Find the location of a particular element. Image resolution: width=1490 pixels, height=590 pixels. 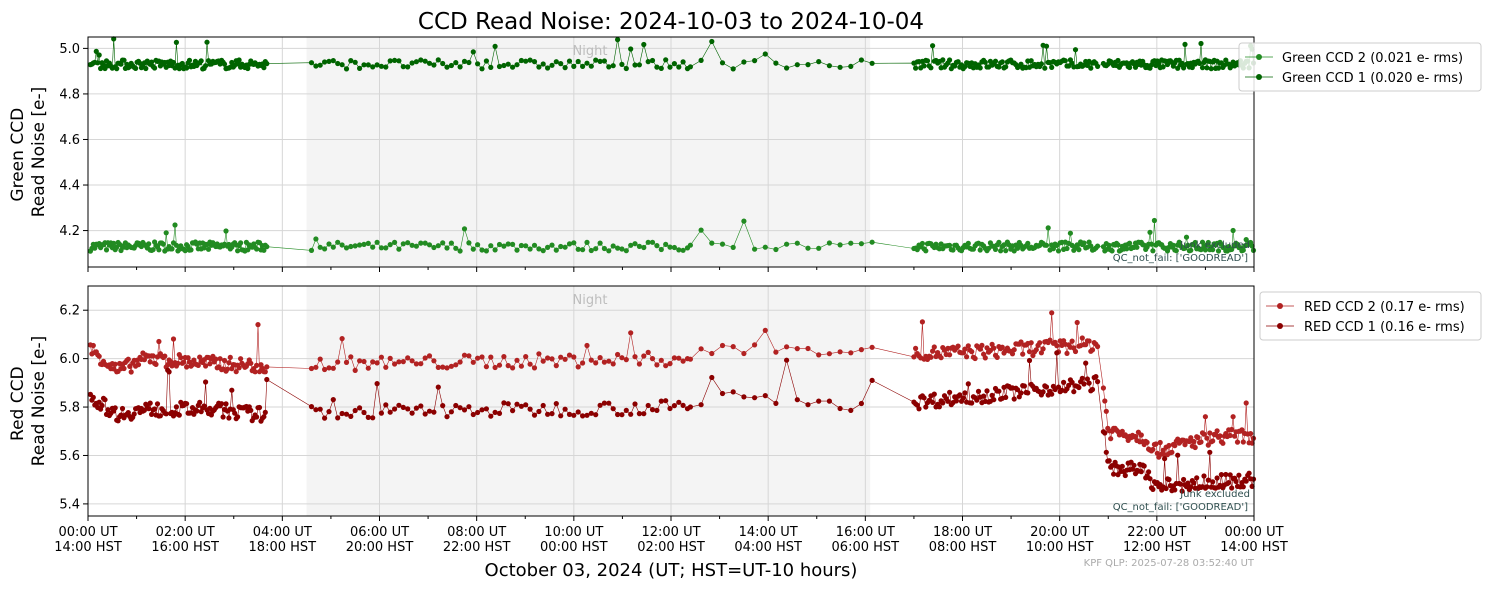

red-y-axis-label: Red CCD Read Noise [e-] is located at coordinates (28, 401).